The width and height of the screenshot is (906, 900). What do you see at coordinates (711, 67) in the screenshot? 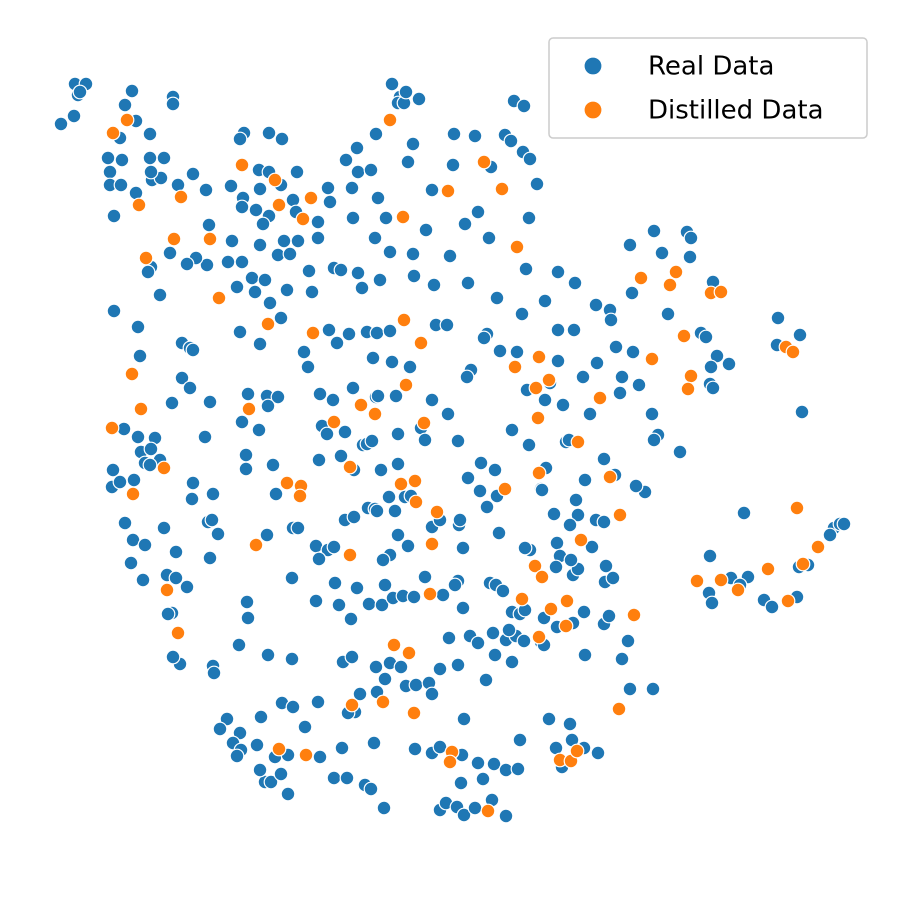
I see `legend-label: Real Data` at bounding box center [711, 67].